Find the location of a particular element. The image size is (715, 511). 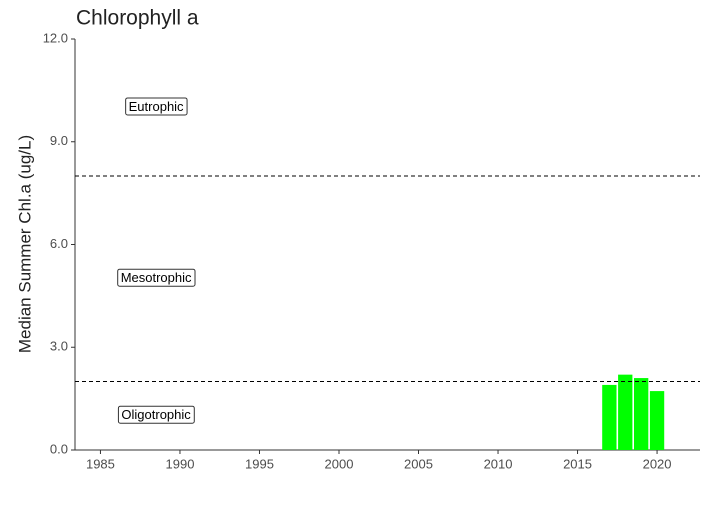

annotation: Eutrophic is located at coordinates (156, 106).